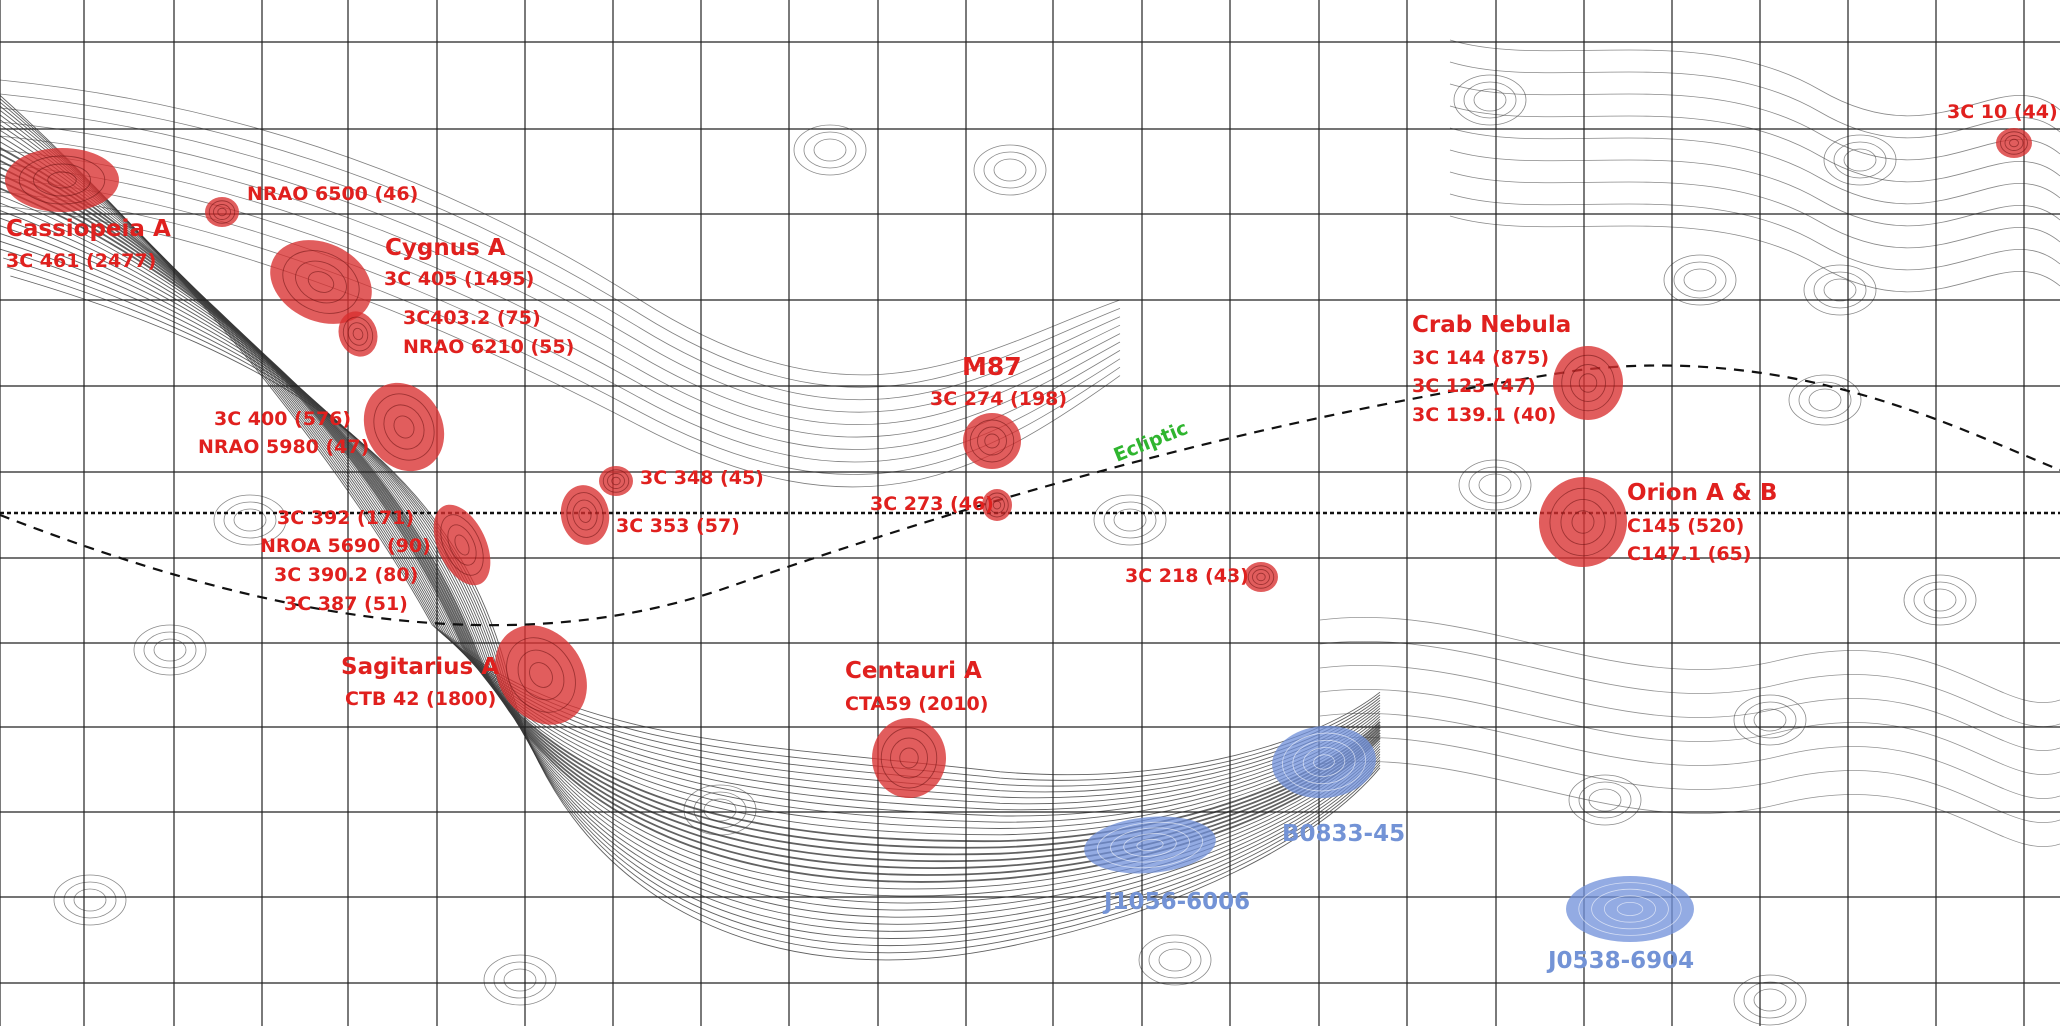 The width and height of the screenshot is (2060, 1026). What do you see at coordinates (1343, 834) in the screenshot?
I see `b0833-label: B0833-45` at bounding box center [1343, 834].